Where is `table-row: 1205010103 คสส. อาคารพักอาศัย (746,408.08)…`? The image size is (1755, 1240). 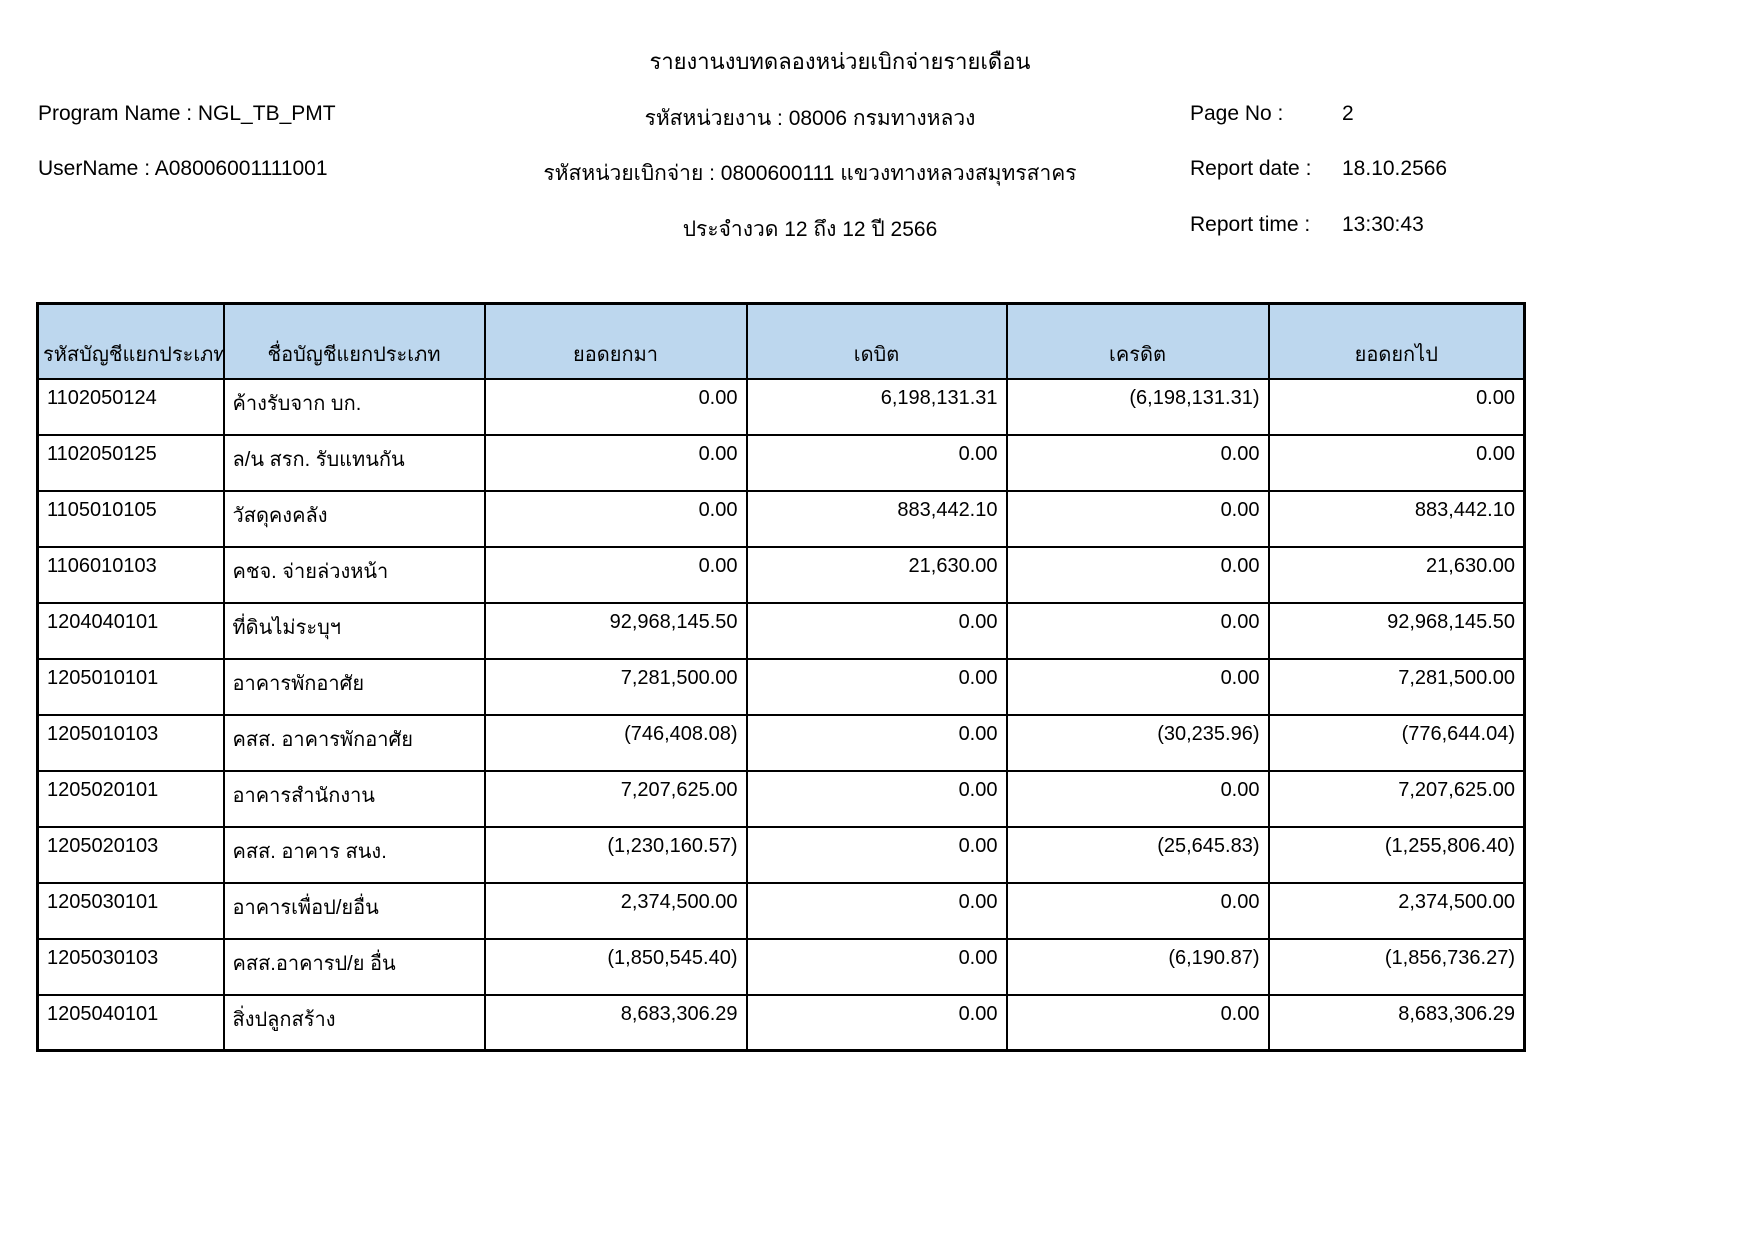 table-row: 1205010103 คสส. อาคารพักอาศัย (746,408.08)… is located at coordinates (781, 742).